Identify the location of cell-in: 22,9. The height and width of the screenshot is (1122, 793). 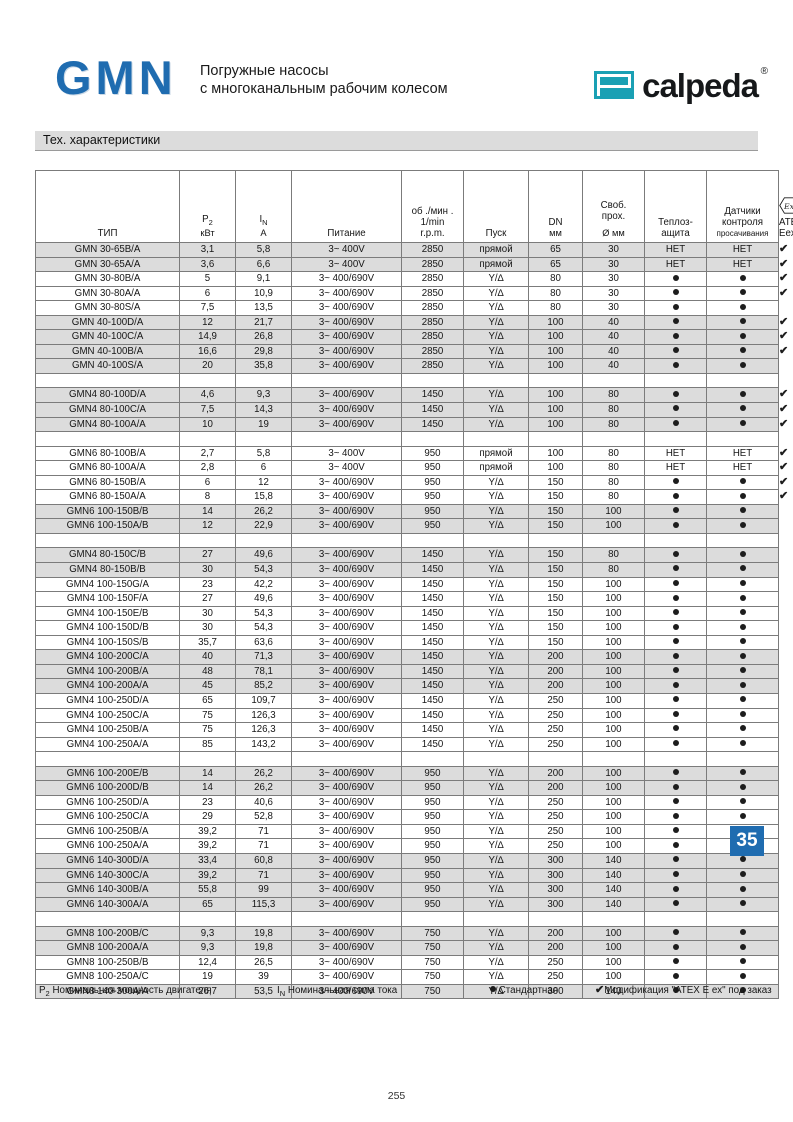
(263, 526).